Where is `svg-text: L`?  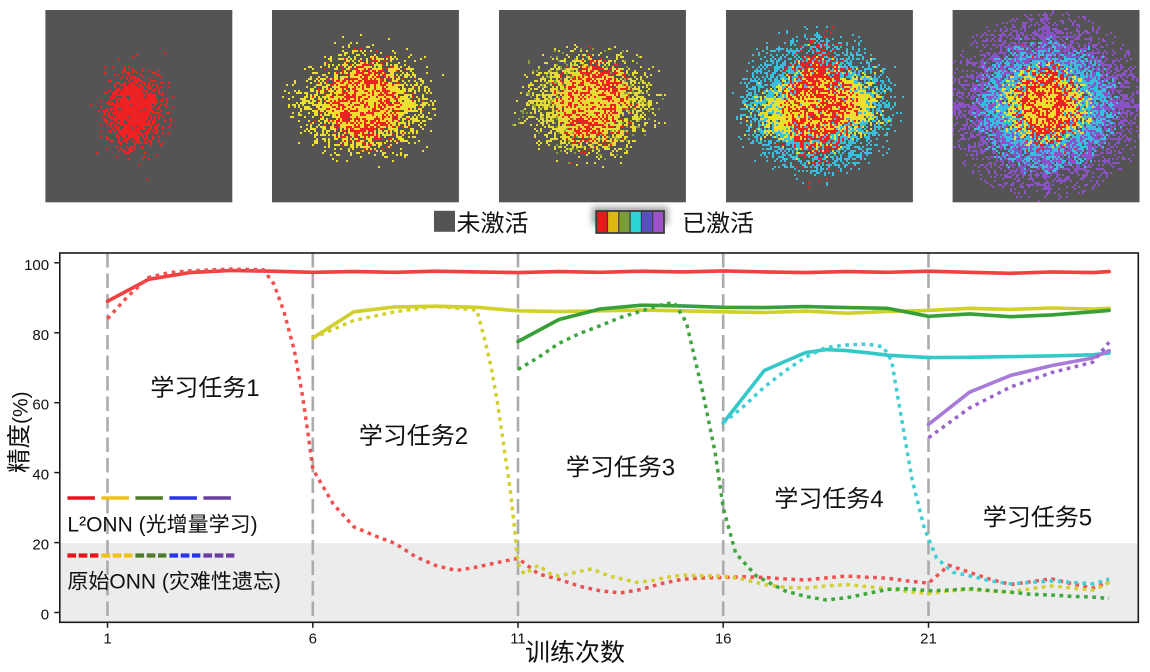 svg-text: L is located at coordinates (73, 525).